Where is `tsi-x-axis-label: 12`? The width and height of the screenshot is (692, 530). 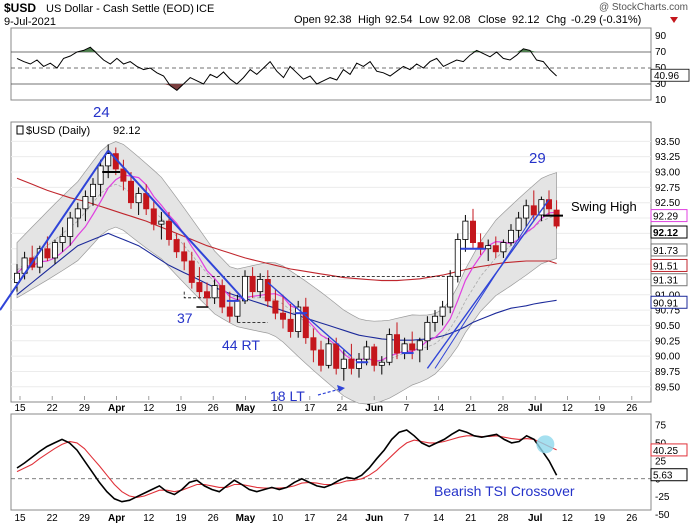 tsi-x-axis-label: 12 is located at coordinates (149, 518).